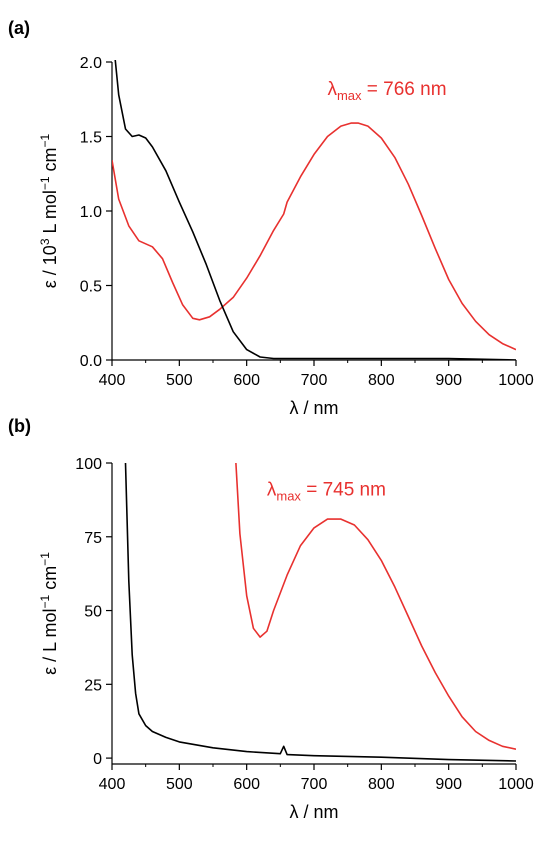  What do you see at coordinates (93, 538) in the screenshot?
I see `y-tick-label: 75` at bounding box center [93, 538].